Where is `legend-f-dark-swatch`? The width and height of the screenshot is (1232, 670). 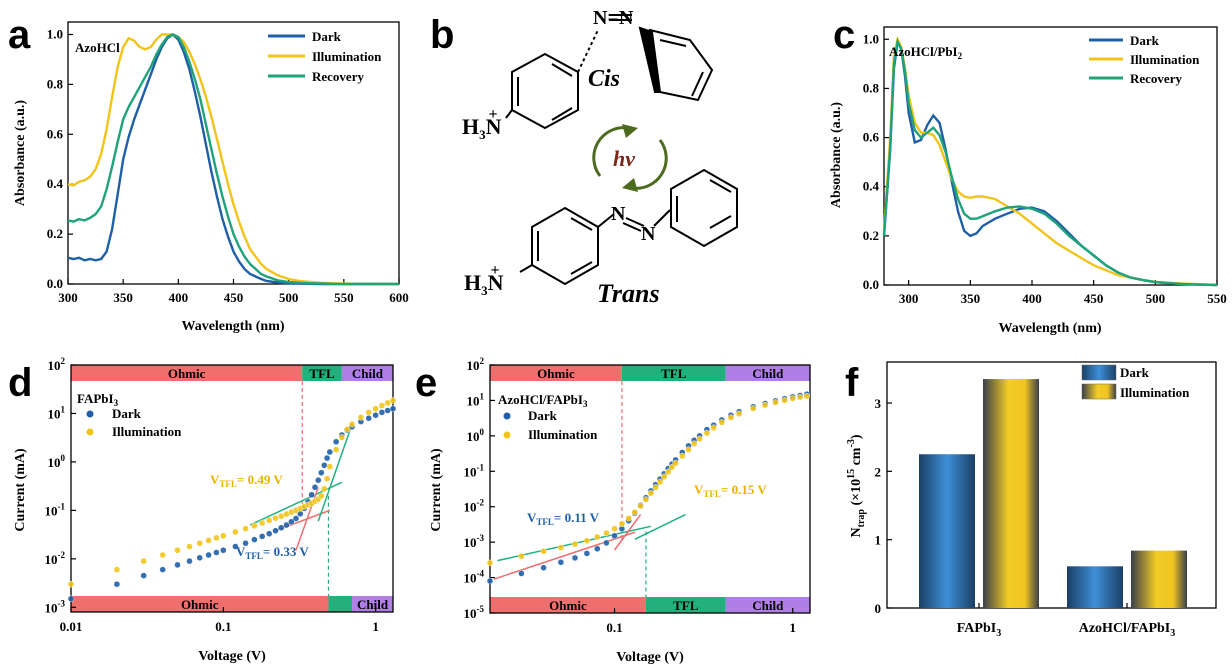
legend-f-dark-swatch is located at coordinates (1099, 372).